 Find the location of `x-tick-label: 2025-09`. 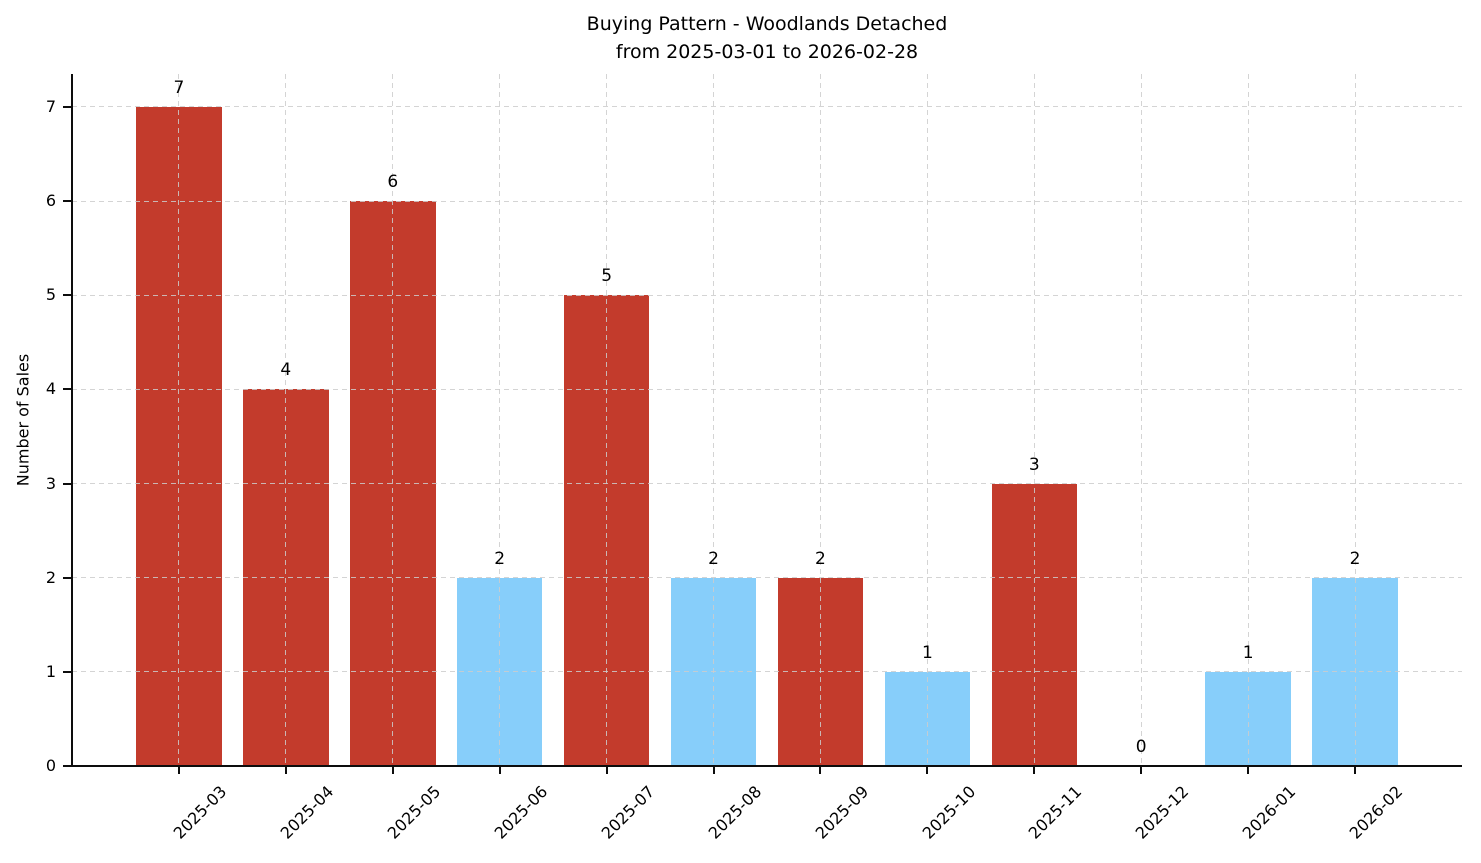

x-tick-label: 2025-09 is located at coordinates (841, 812).